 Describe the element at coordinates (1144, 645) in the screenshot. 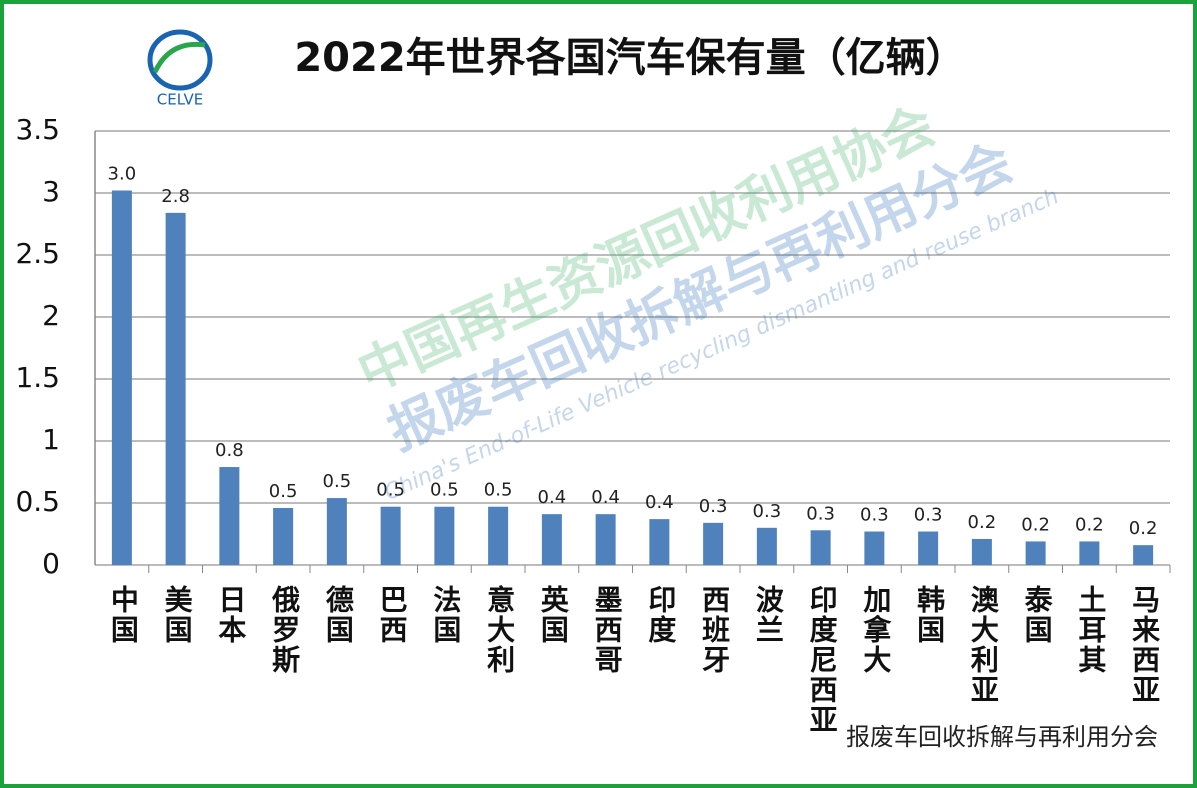

I see `x-tick-label: 马来西亚` at that location.